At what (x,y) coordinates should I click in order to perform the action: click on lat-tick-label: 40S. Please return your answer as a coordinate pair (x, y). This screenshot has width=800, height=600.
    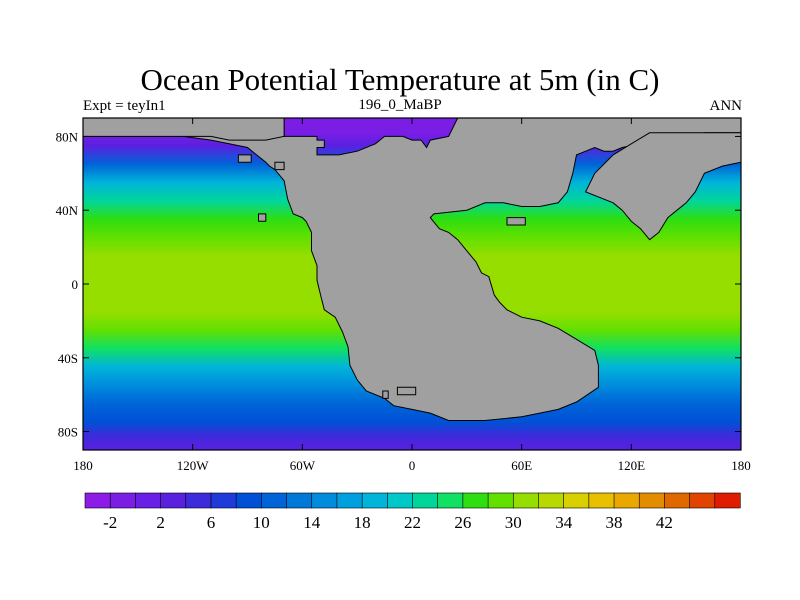
    Looking at the image, I should click on (68, 358).